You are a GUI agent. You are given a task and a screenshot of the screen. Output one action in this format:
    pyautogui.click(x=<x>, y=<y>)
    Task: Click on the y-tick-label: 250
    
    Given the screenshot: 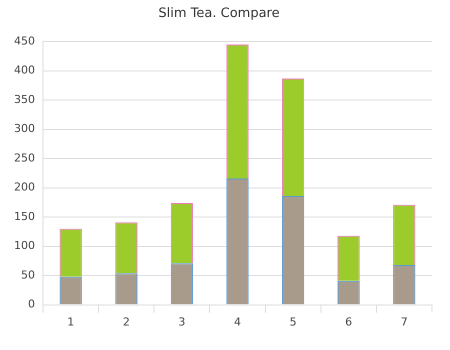 What is the action you would take?
    pyautogui.click(x=24, y=157)
    